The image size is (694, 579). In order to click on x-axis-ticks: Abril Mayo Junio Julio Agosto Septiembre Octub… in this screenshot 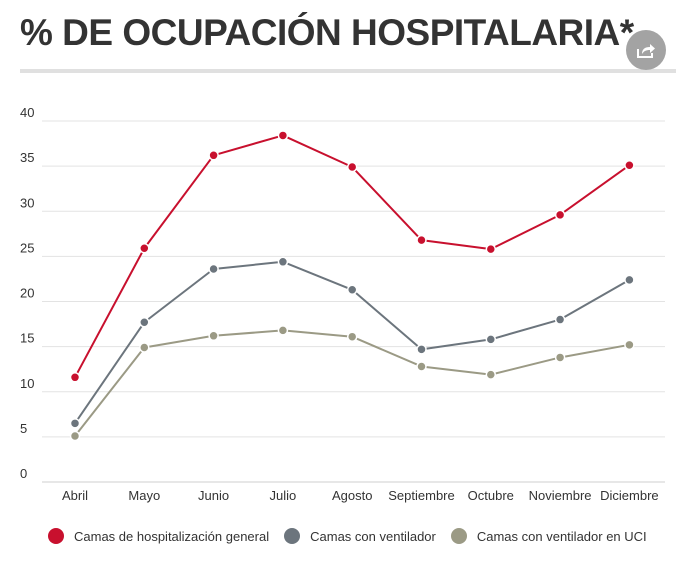, I will do `click(360, 495)`.